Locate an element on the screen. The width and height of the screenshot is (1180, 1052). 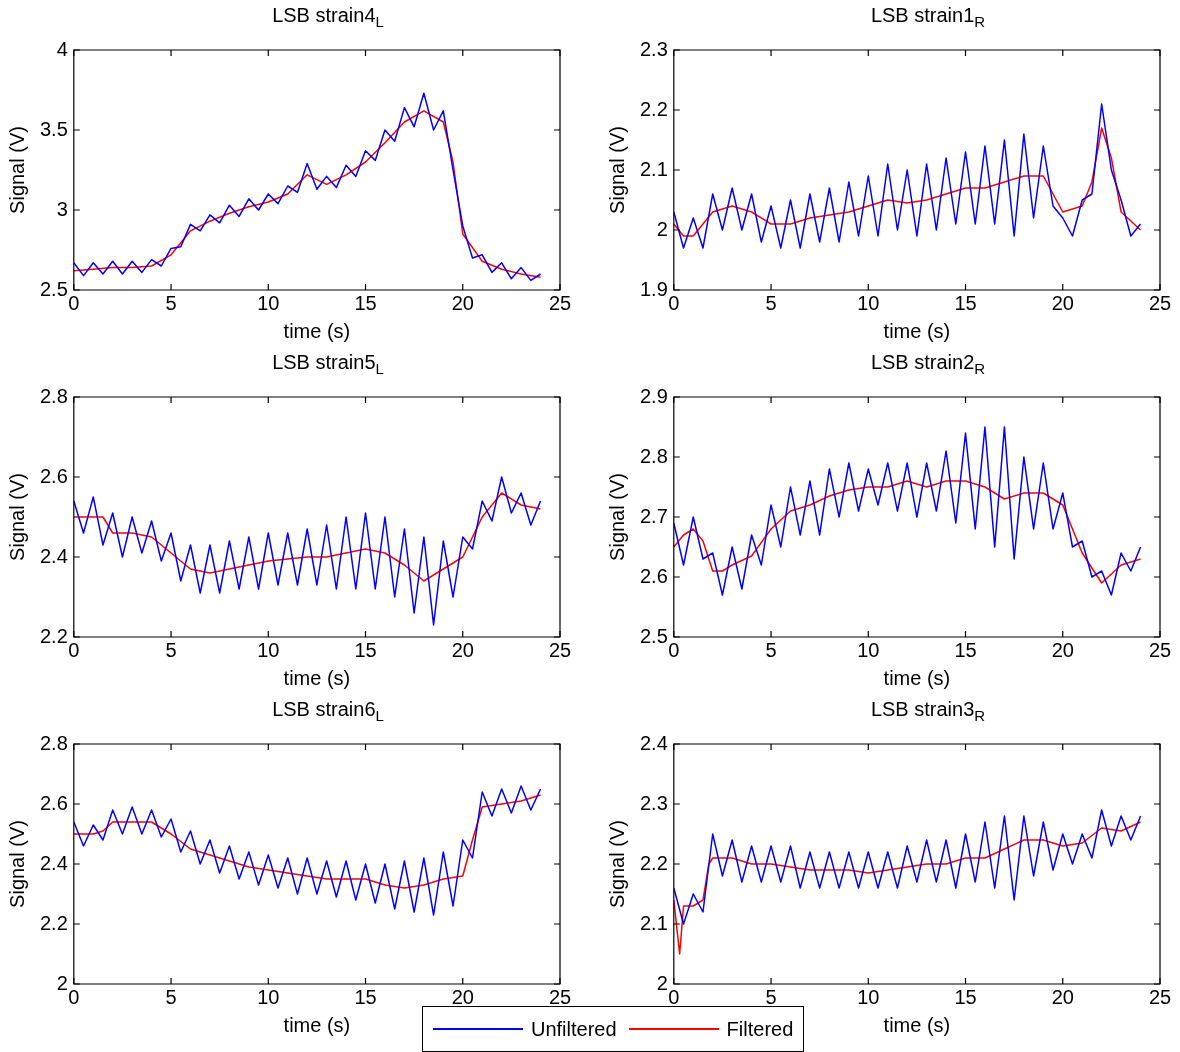
y-tick-label: 2.7 is located at coordinates (653, 515).